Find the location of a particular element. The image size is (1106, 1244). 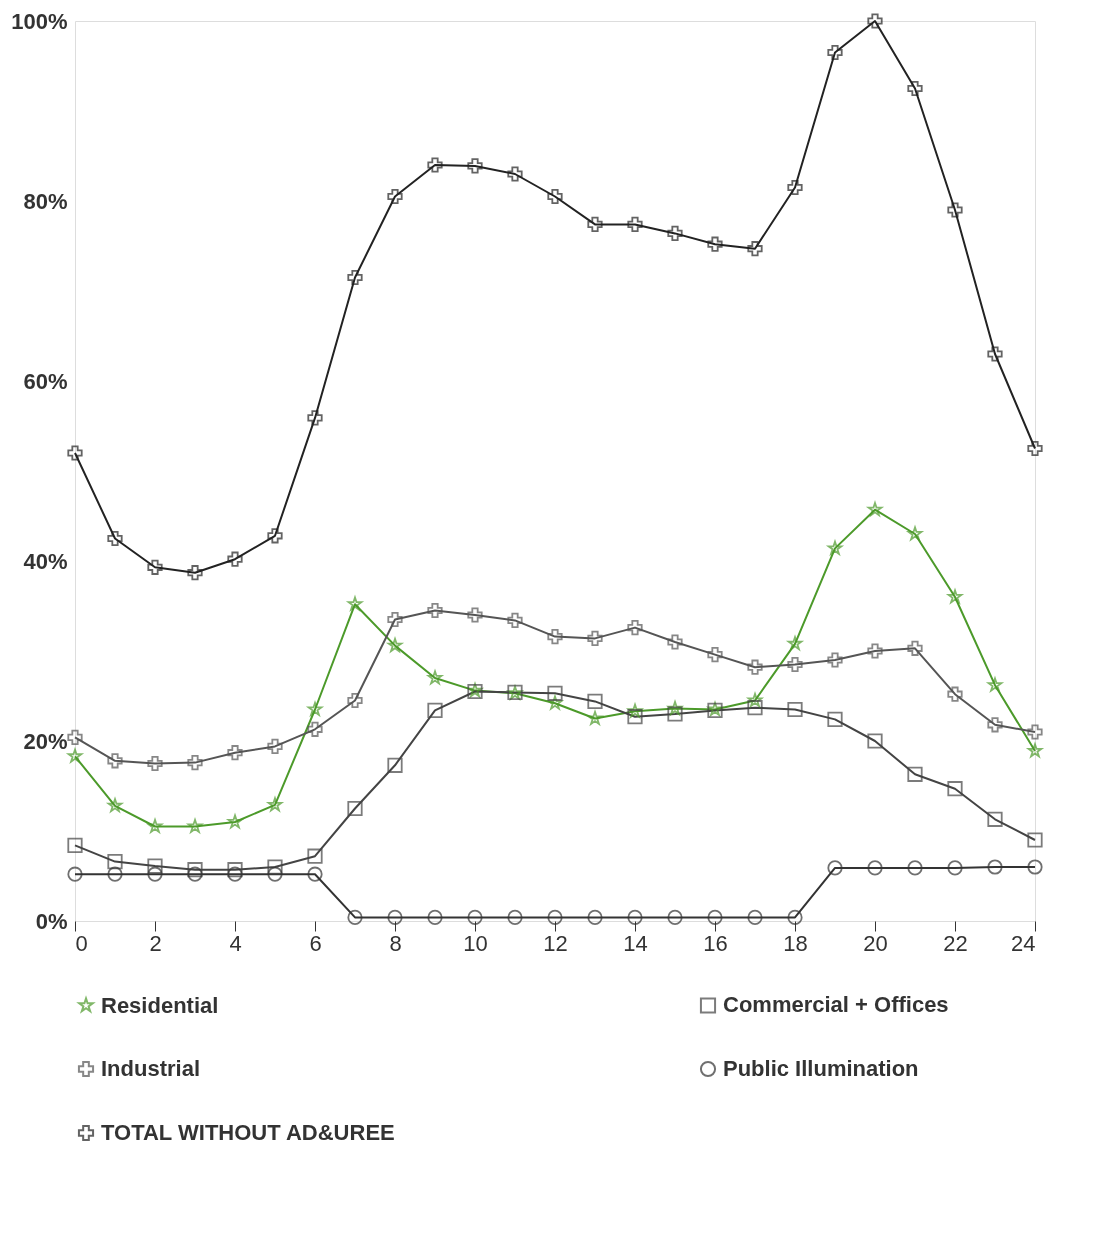

x-tick-label: 0 is located at coordinates (81, 943).